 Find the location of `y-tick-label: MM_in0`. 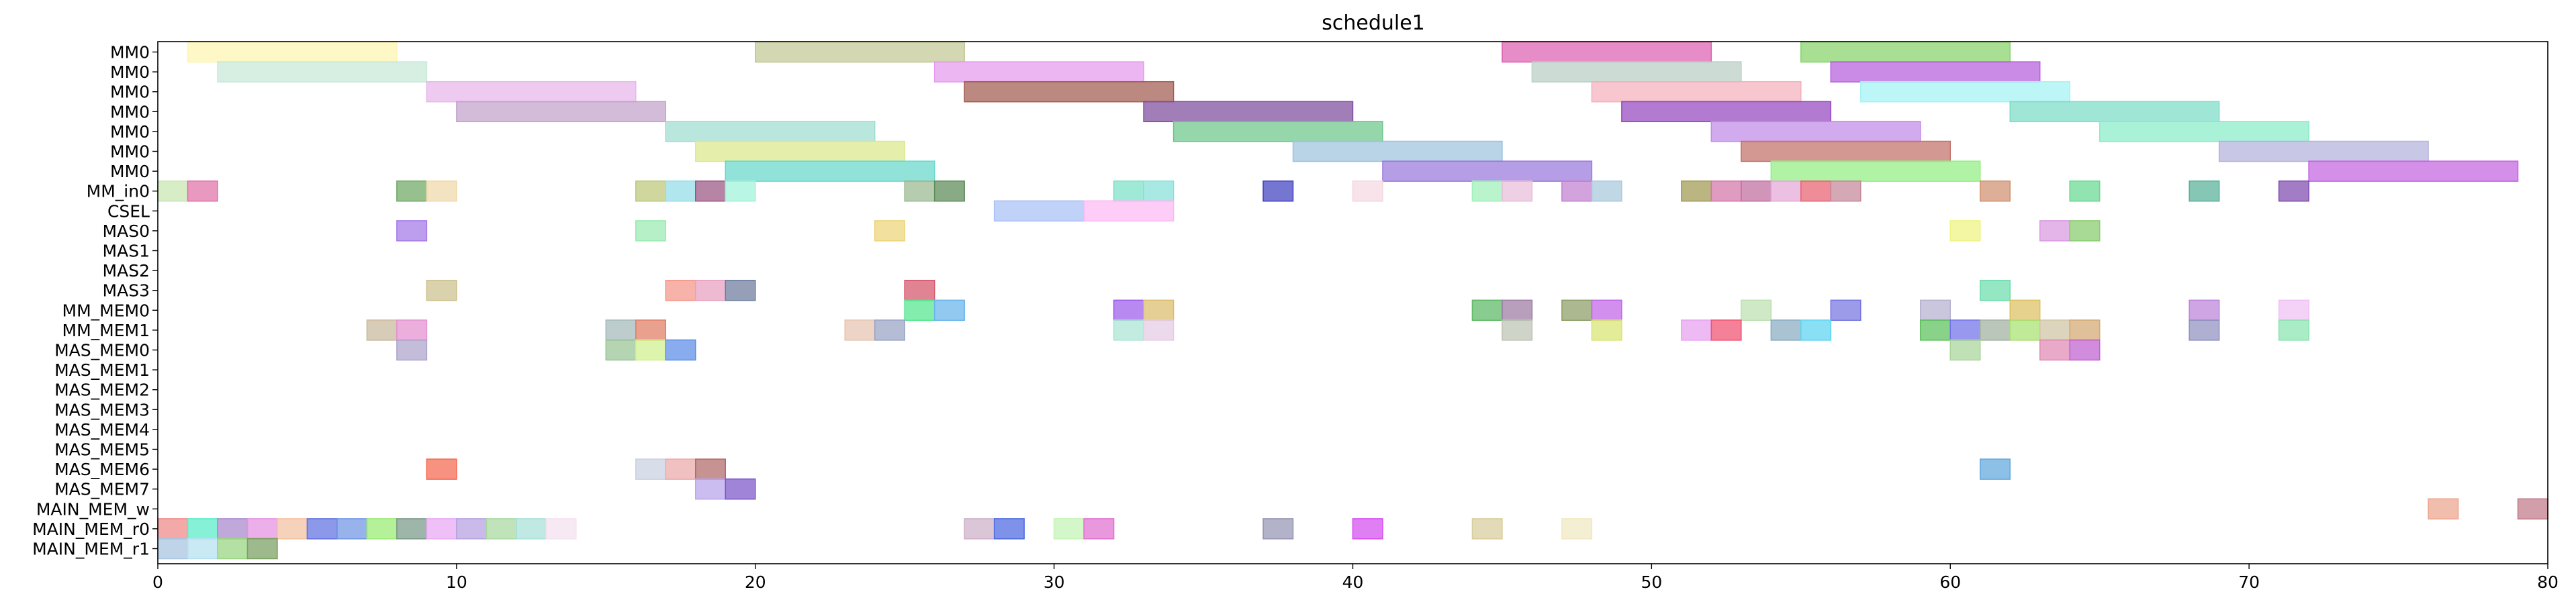

y-tick-label: MM_in0 is located at coordinates (118, 192).